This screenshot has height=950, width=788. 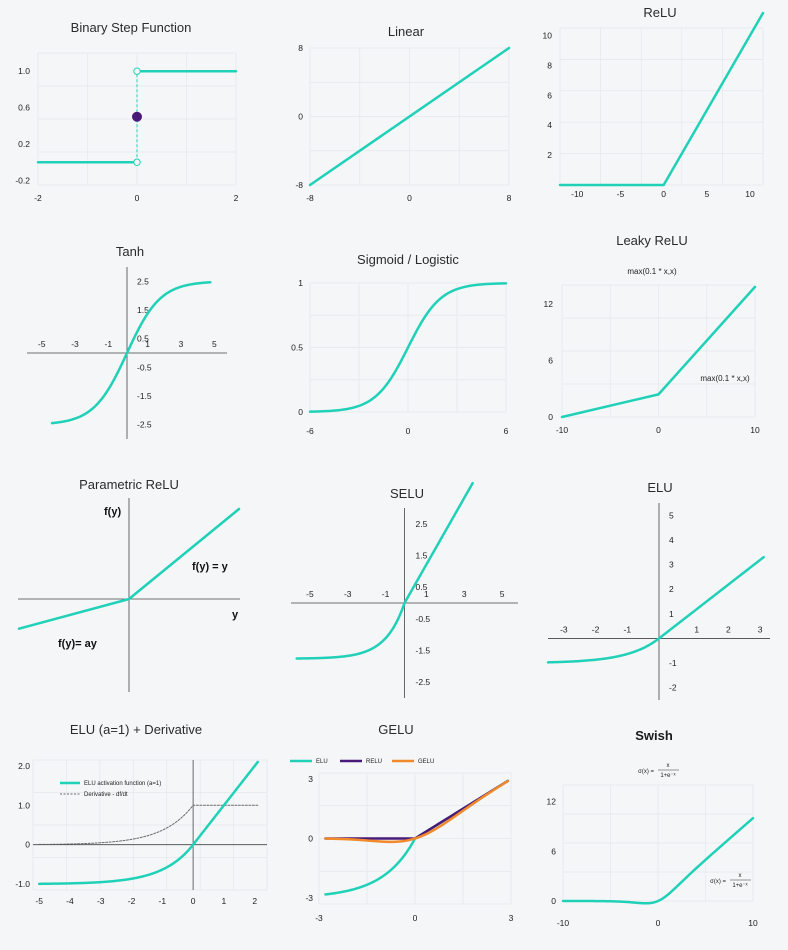 What do you see at coordinates (384, 570) in the screenshot?
I see `selu-curve` at bounding box center [384, 570].